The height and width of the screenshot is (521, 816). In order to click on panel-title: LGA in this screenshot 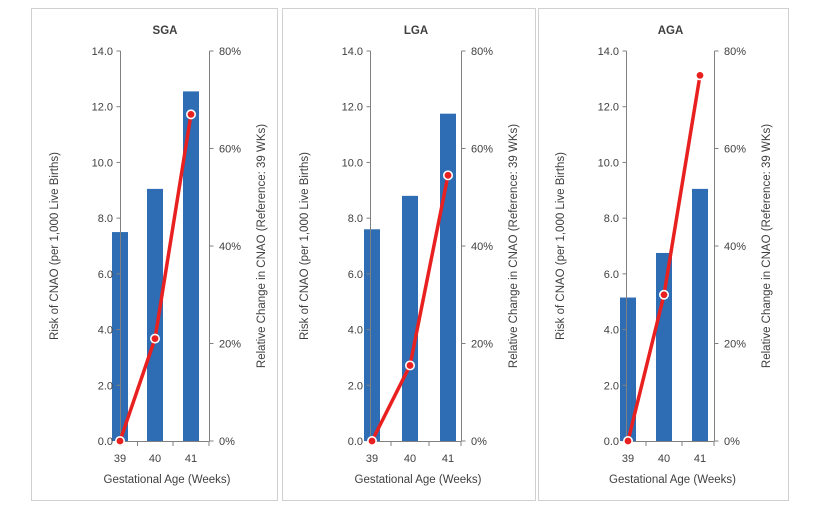, I will do `click(416, 31)`.